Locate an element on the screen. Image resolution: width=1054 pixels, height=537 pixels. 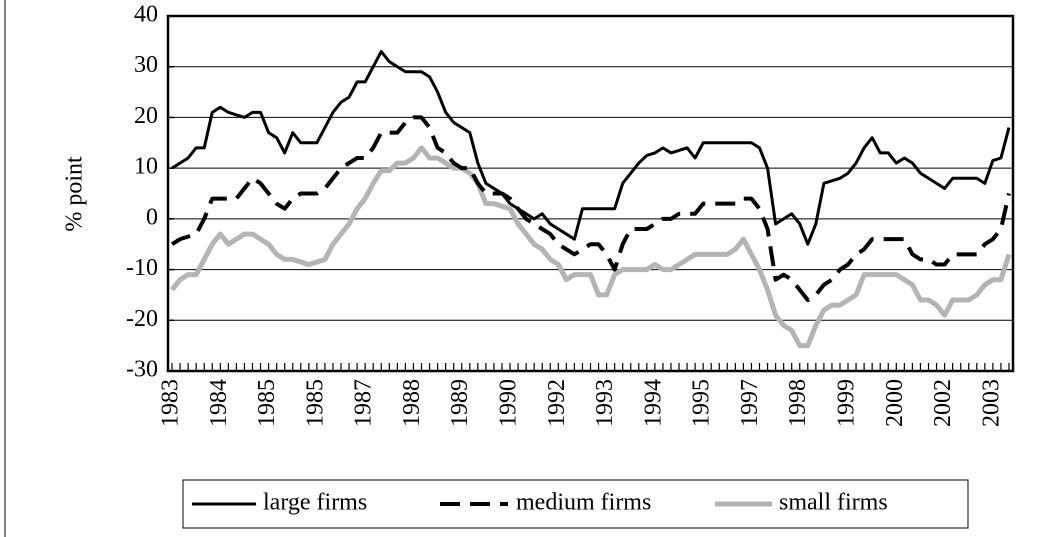
y-axis-label: % point is located at coordinates (75, 194).